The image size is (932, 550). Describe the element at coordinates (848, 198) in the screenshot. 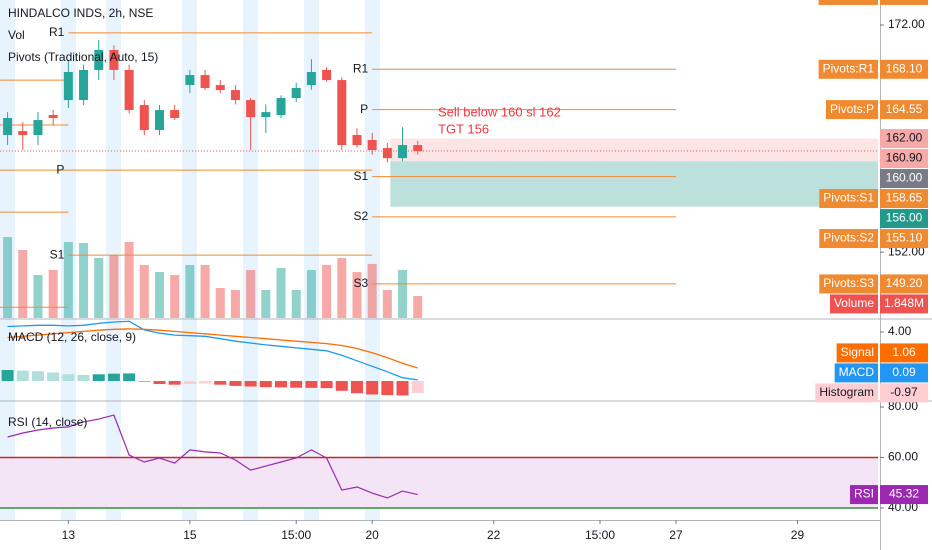

I see `badge-name: Pivots:S1` at that location.